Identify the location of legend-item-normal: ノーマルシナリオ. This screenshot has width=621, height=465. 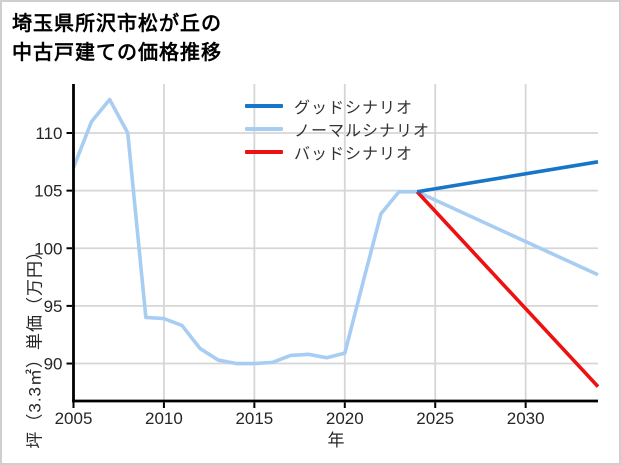
(337, 130).